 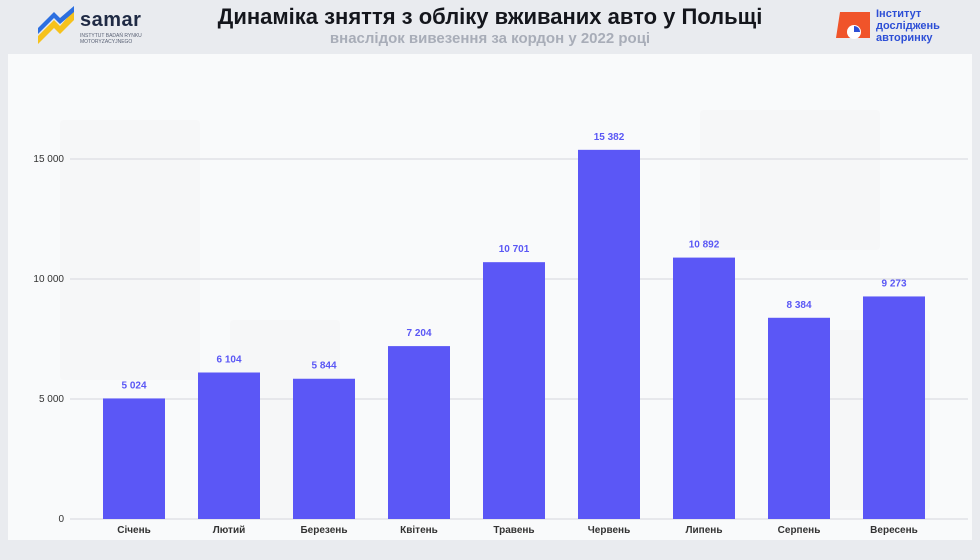 What do you see at coordinates (48, 279) in the screenshot?
I see `y-tick-label: 10 000` at bounding box center [48, 279].